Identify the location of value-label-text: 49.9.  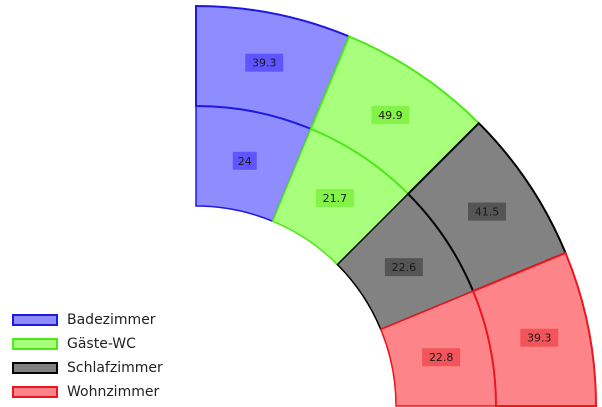
(390, 115).